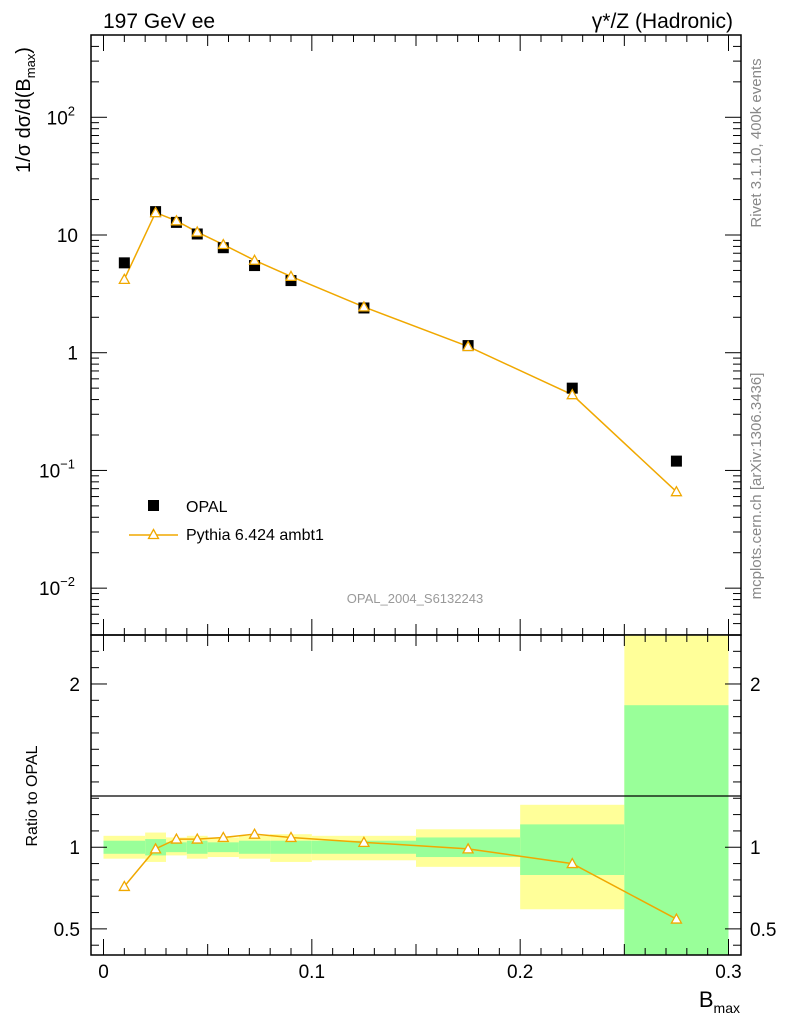 The height and width of the screenshot is (1024, 786). What do you see at coordinates (415, 598) in the screenshot?
I see `analysis-watermark: OPAL_2004_S6132243` at bounding box center [415, 598].